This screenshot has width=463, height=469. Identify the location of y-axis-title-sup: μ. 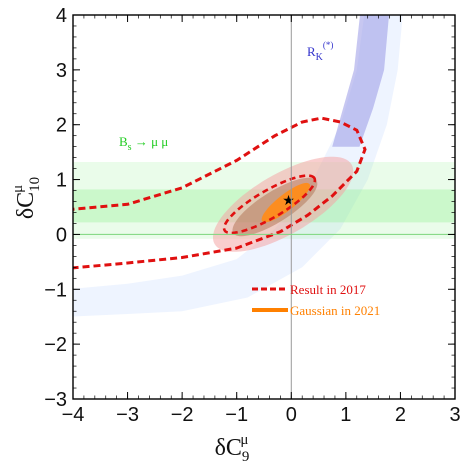
(18, 189).